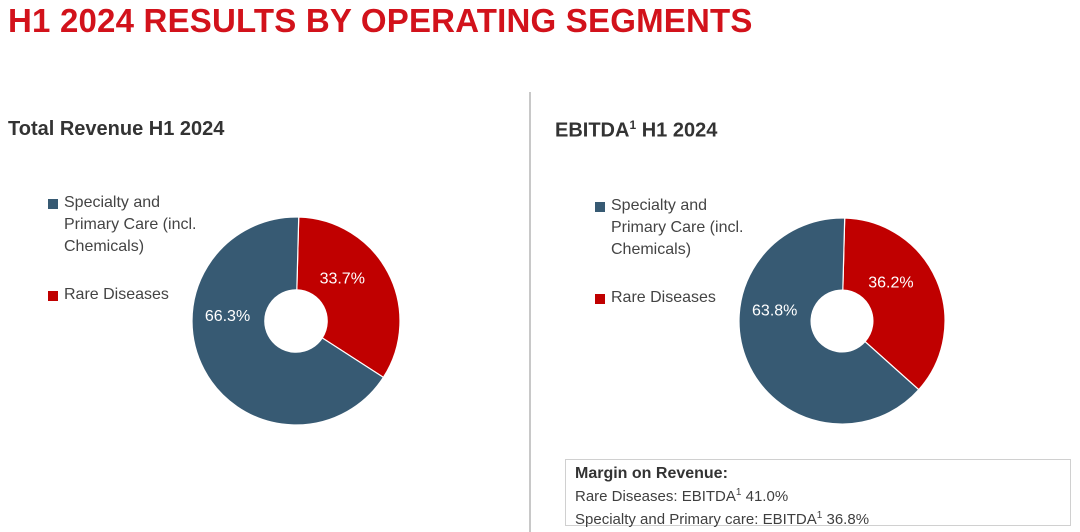  I want to click on margin-row-value: 41.0%, so click(765, 496).